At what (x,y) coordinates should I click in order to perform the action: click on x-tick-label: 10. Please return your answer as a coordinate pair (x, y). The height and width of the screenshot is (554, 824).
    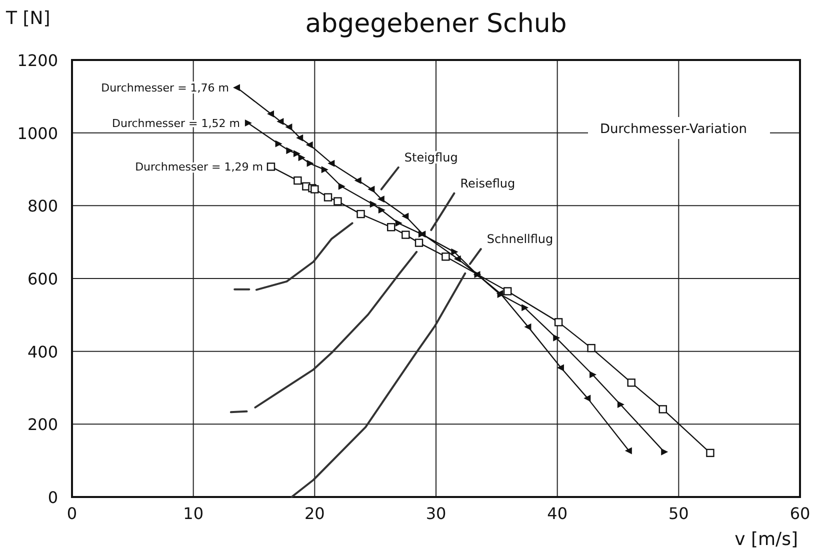
    Looking at the image, I should click on (193, 513).